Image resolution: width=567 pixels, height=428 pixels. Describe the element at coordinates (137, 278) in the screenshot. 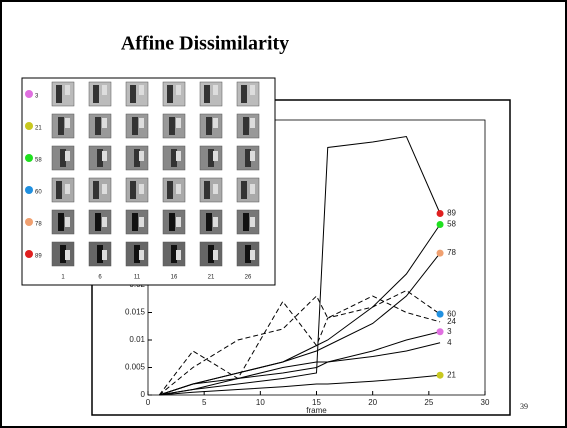

I see `column-label: 11` at that location.